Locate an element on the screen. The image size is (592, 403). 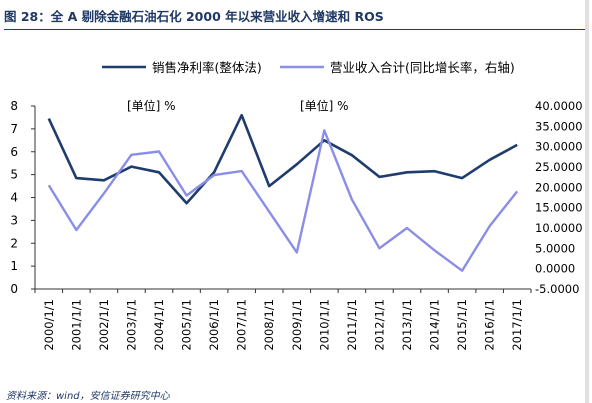
x-axis-tick-label: 2011/1/1 is located at coordinates (352, 325).